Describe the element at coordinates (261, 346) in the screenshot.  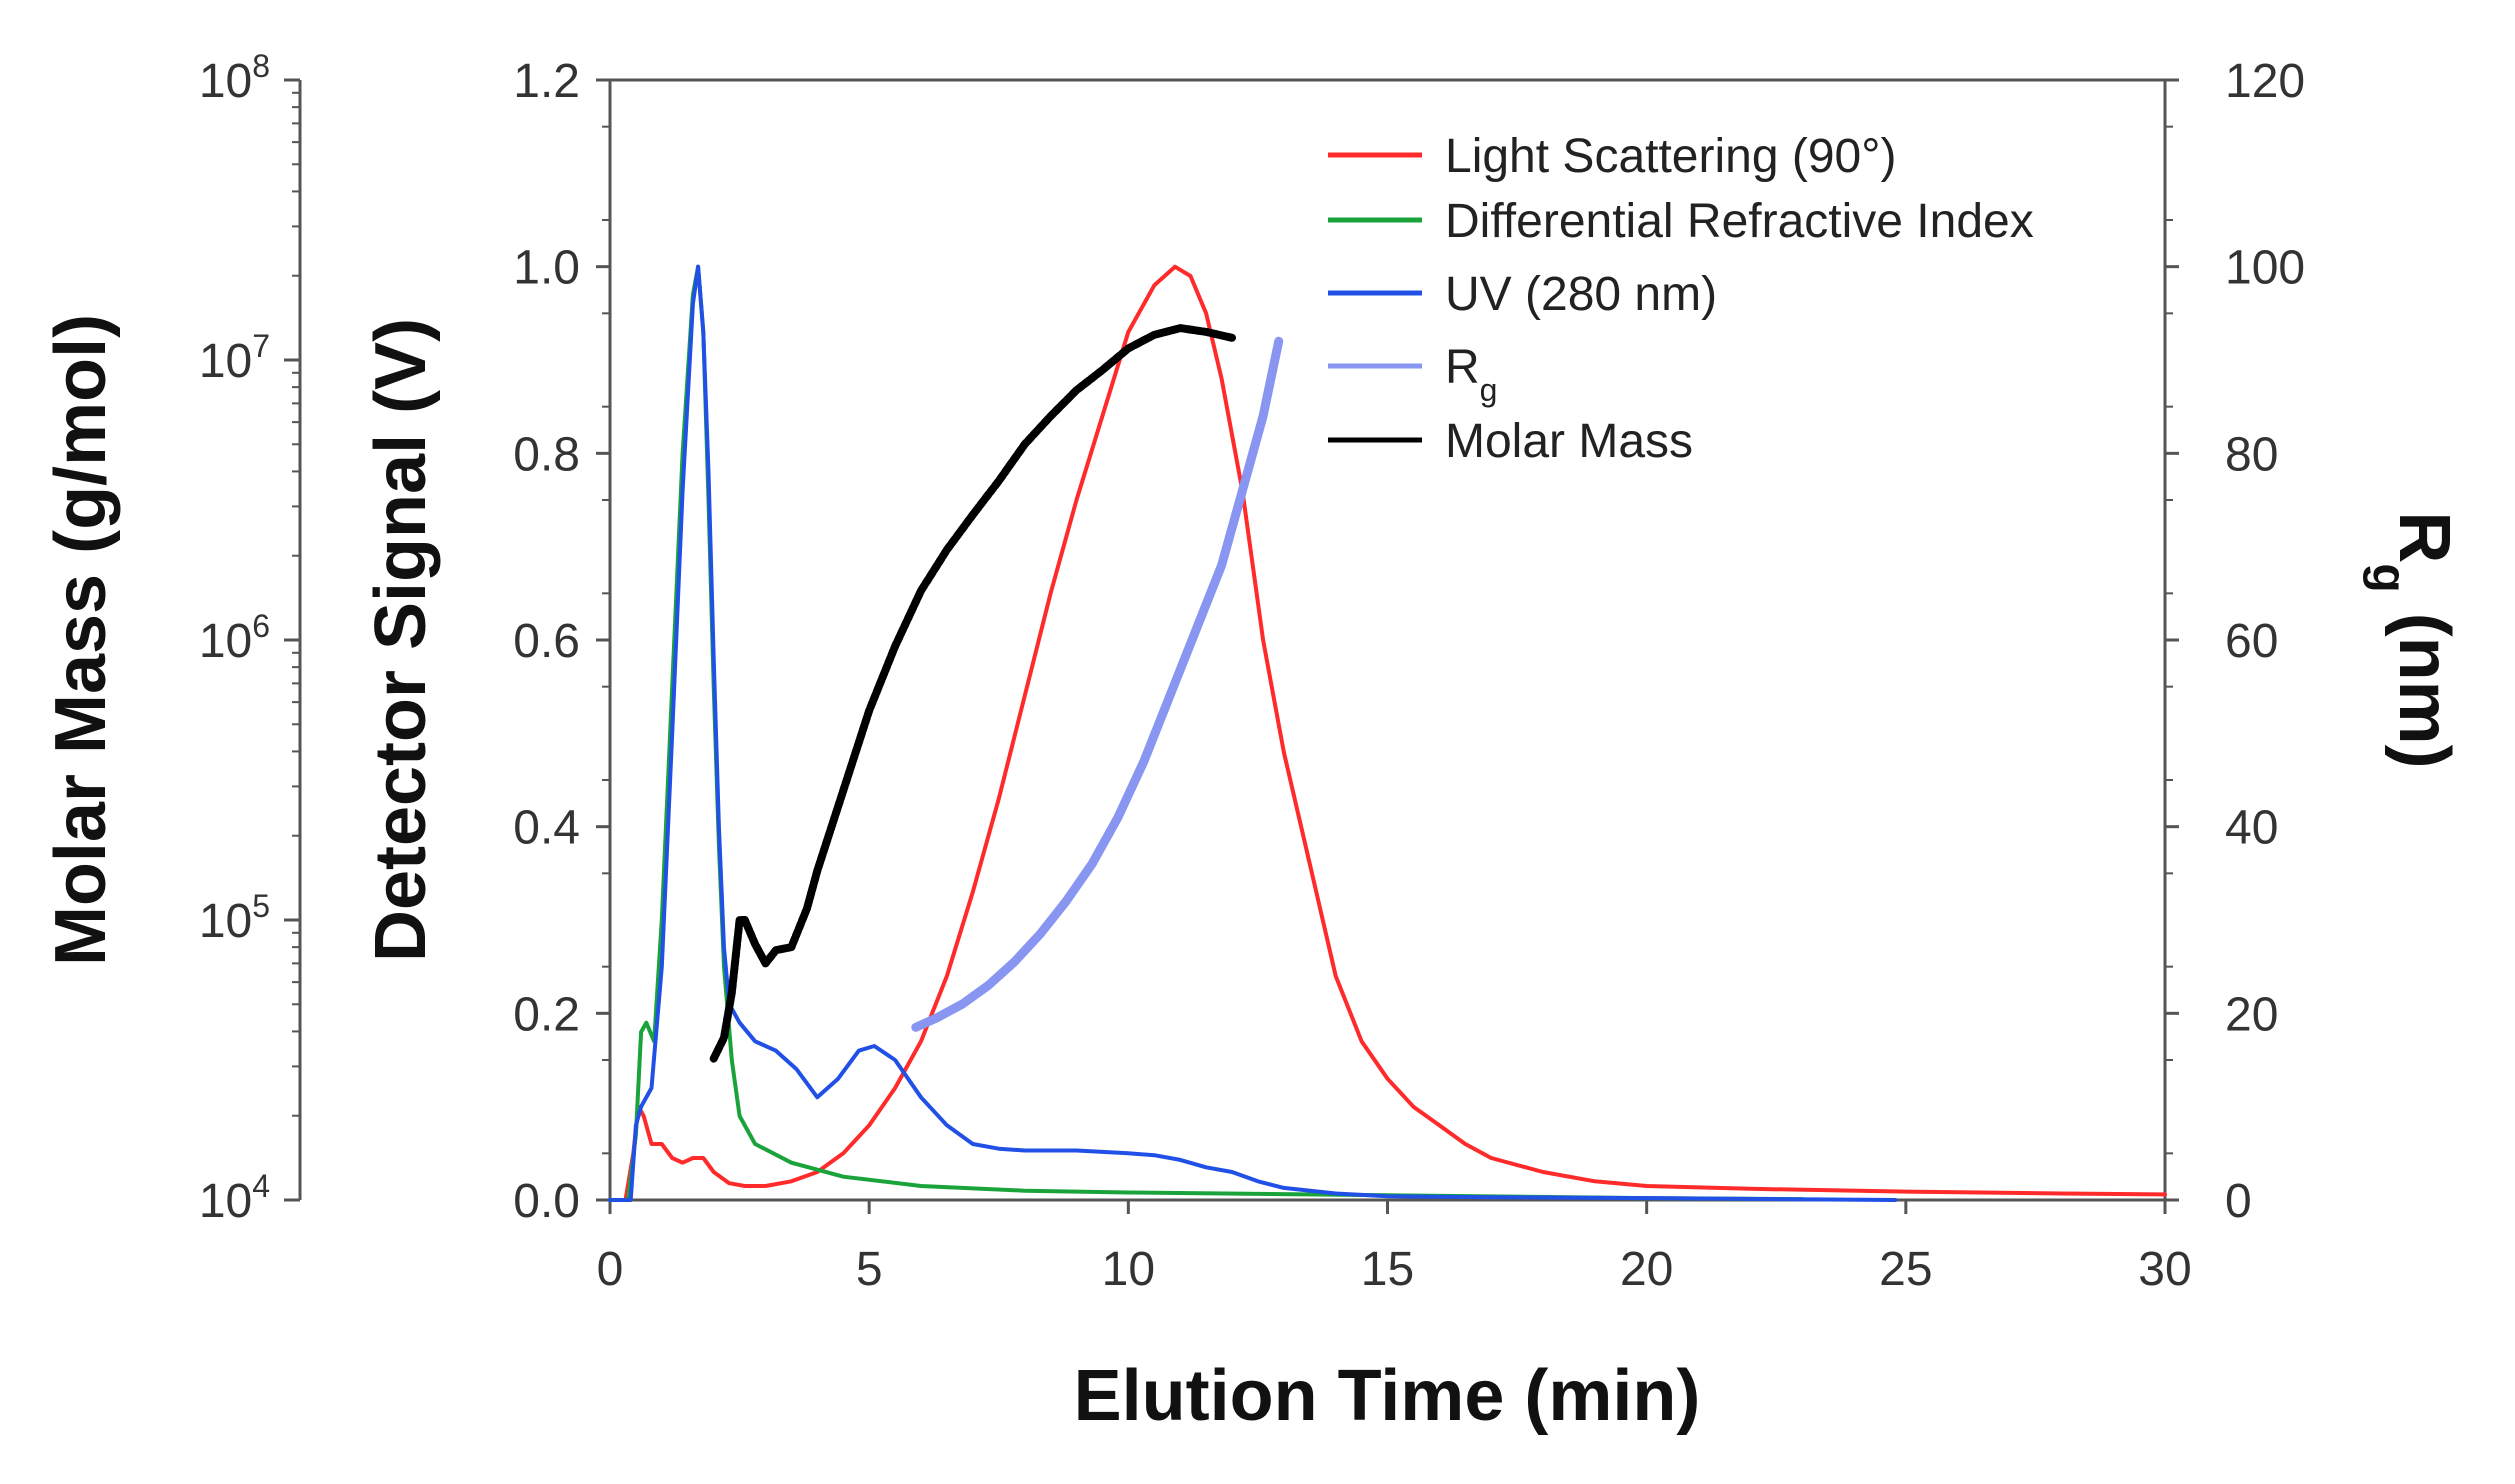
I see `molar-mass-tick-exp: 7` at that location.